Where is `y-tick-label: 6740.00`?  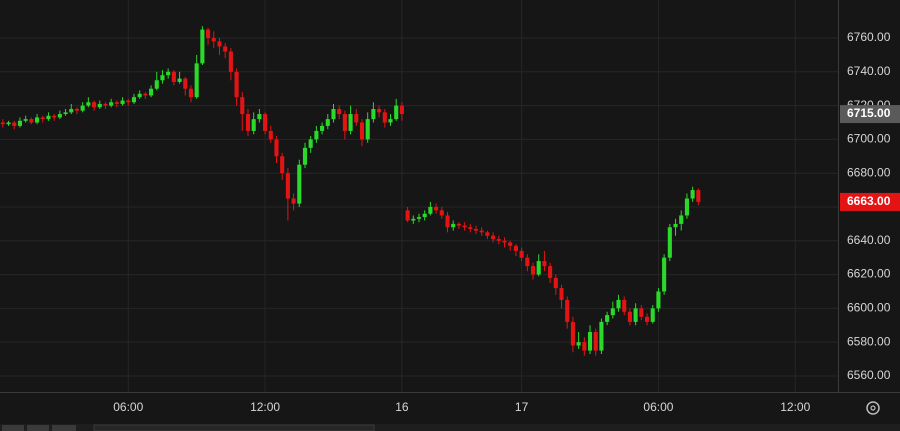 y-tick-label: 6740.00 is located at coordinates (869, 71).